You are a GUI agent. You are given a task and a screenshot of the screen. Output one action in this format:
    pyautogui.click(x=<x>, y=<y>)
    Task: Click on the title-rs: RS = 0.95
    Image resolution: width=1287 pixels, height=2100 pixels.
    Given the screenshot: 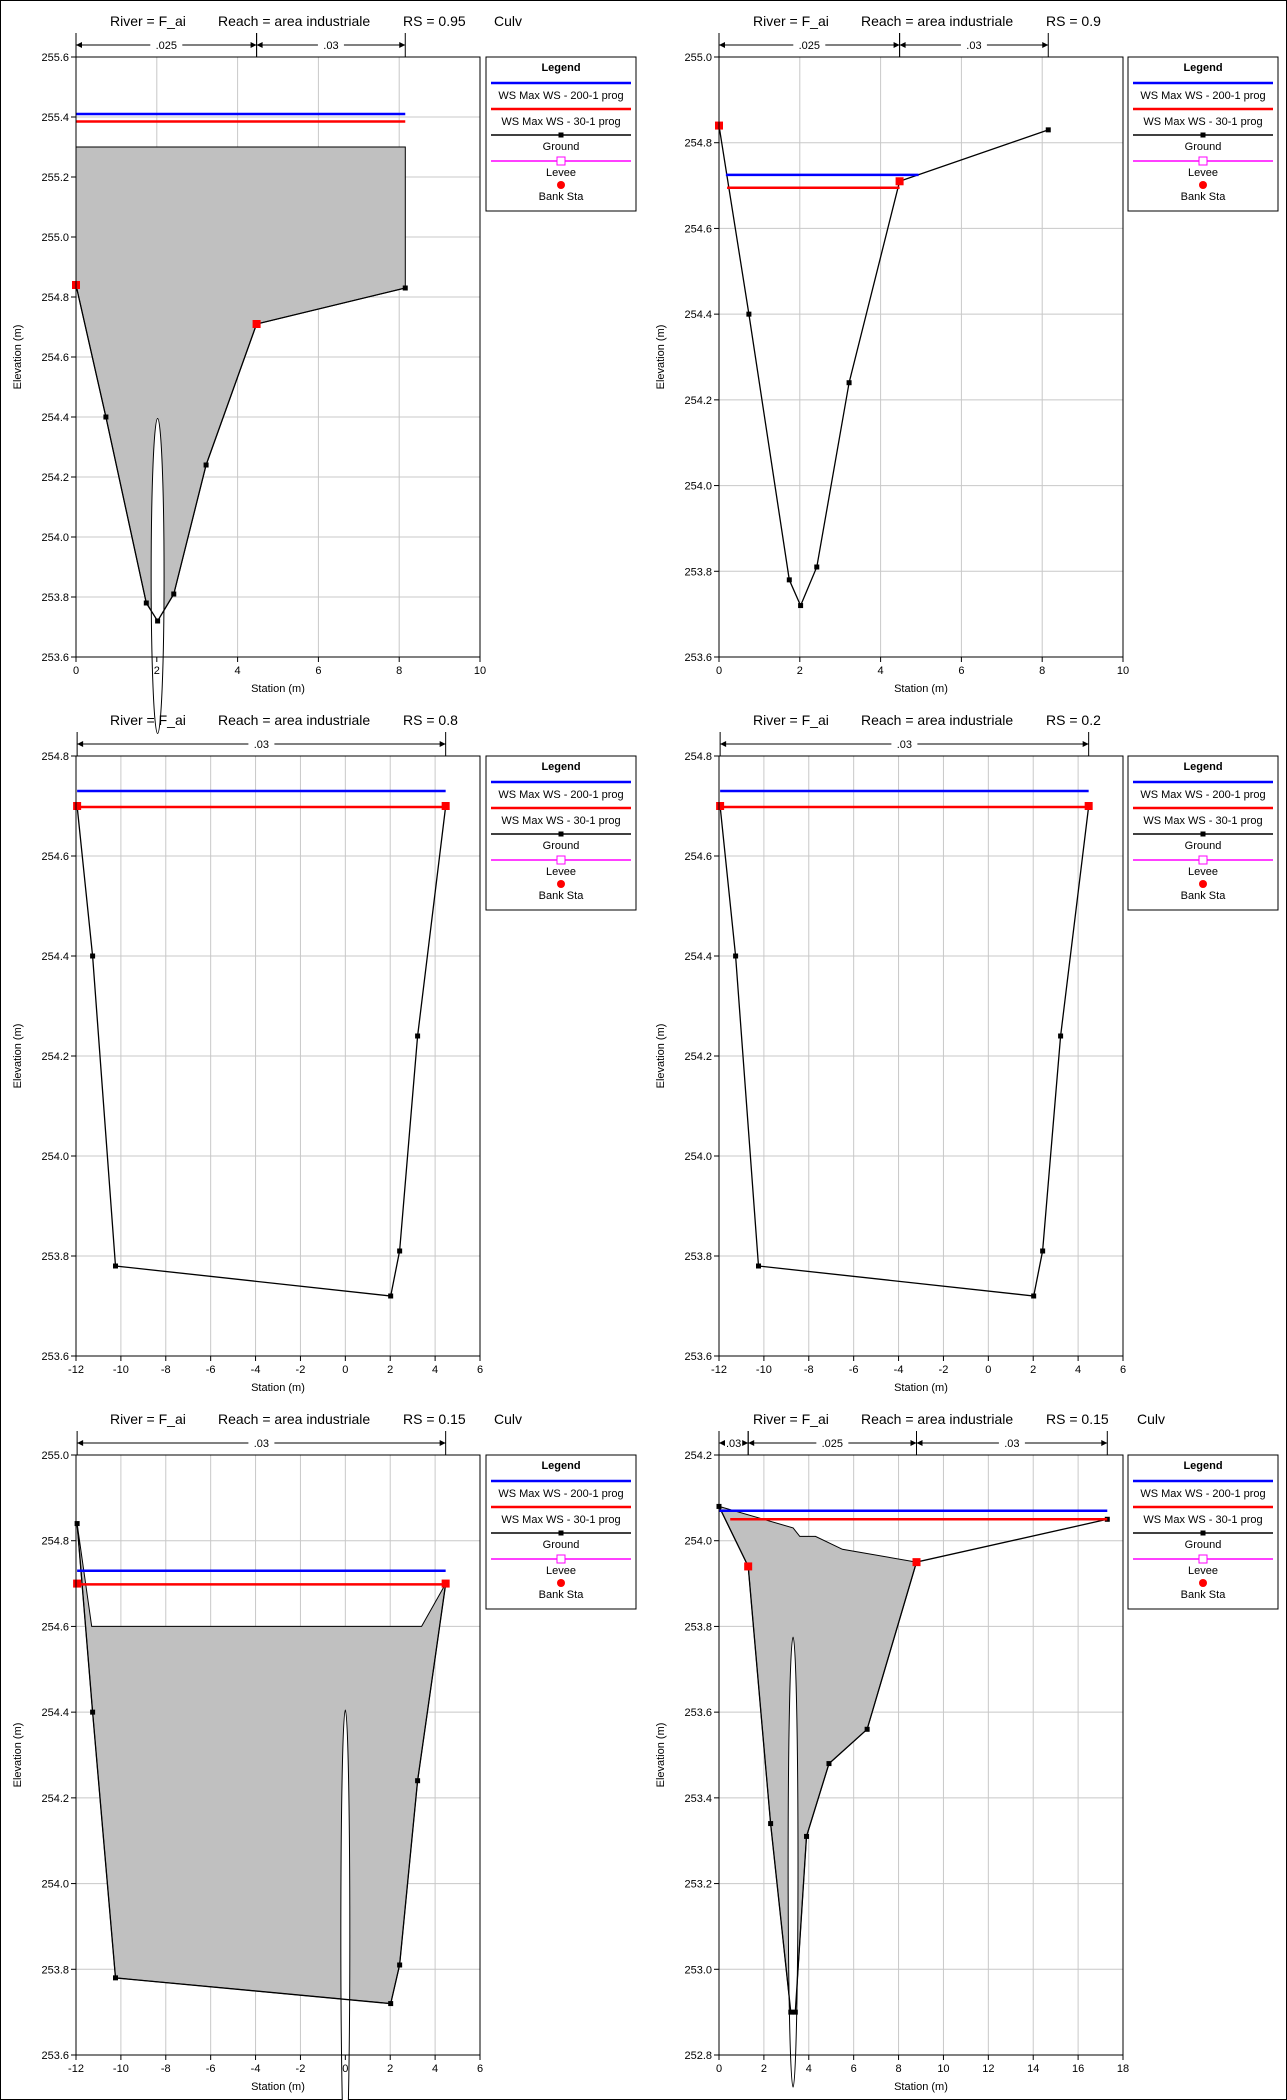 What is the action you would take?
    pyautogui.click(x=434, y=21)
    